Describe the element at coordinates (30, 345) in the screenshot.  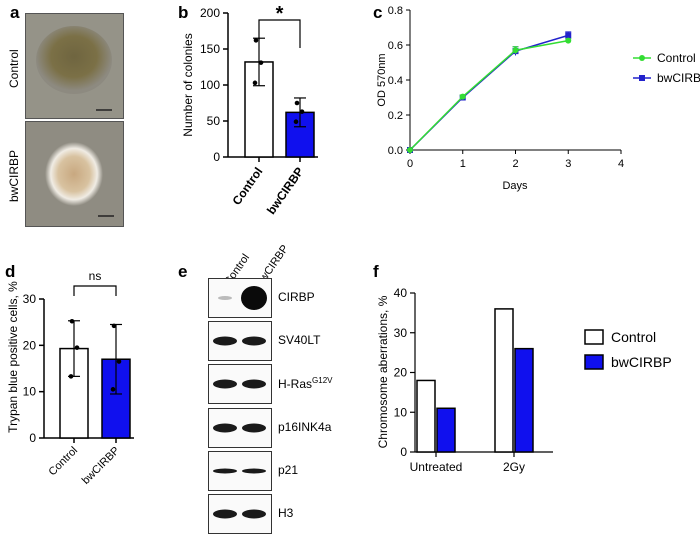
I see `ytick-label-d: 20` at that location.